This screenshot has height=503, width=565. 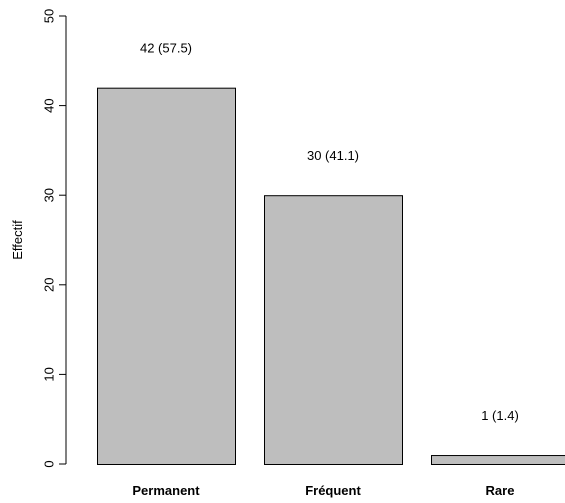 I want to click on data-label: 42 (57.5), so click(x=166, y=48).